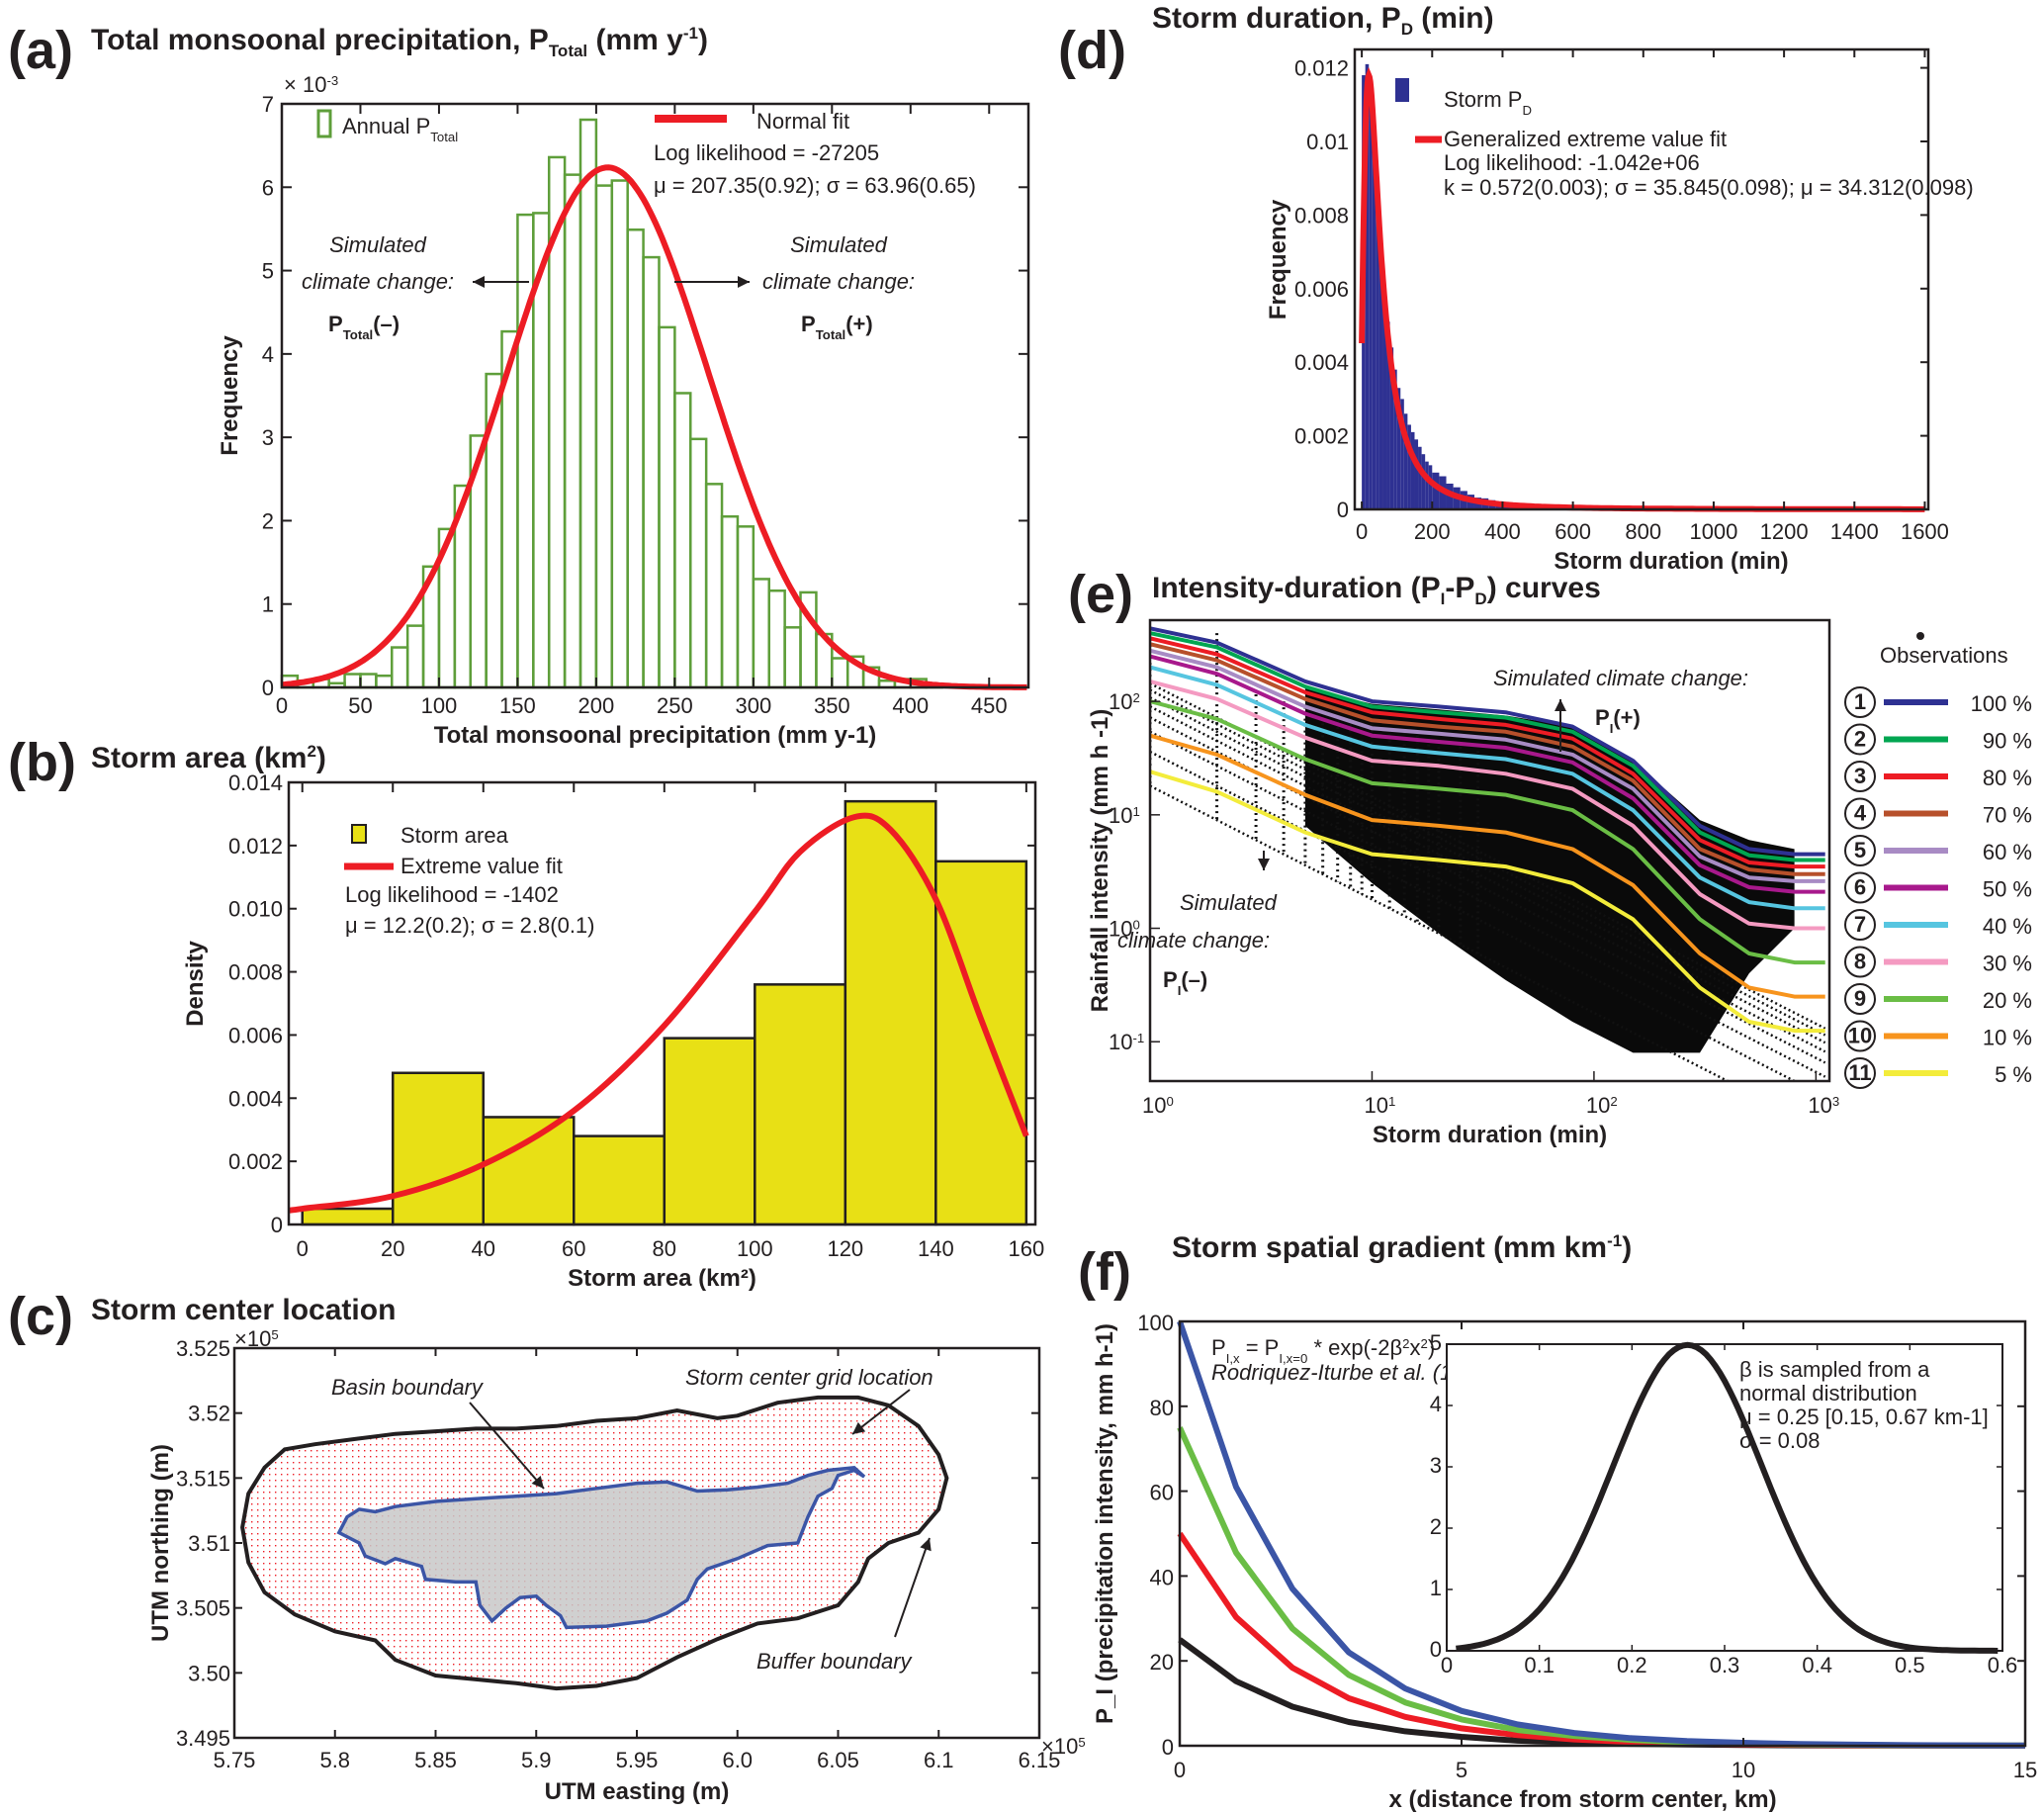 This screenshot has width=2044, height=1813. I want to click on y-tick-label-c: 3.52, so click(209, 1414).